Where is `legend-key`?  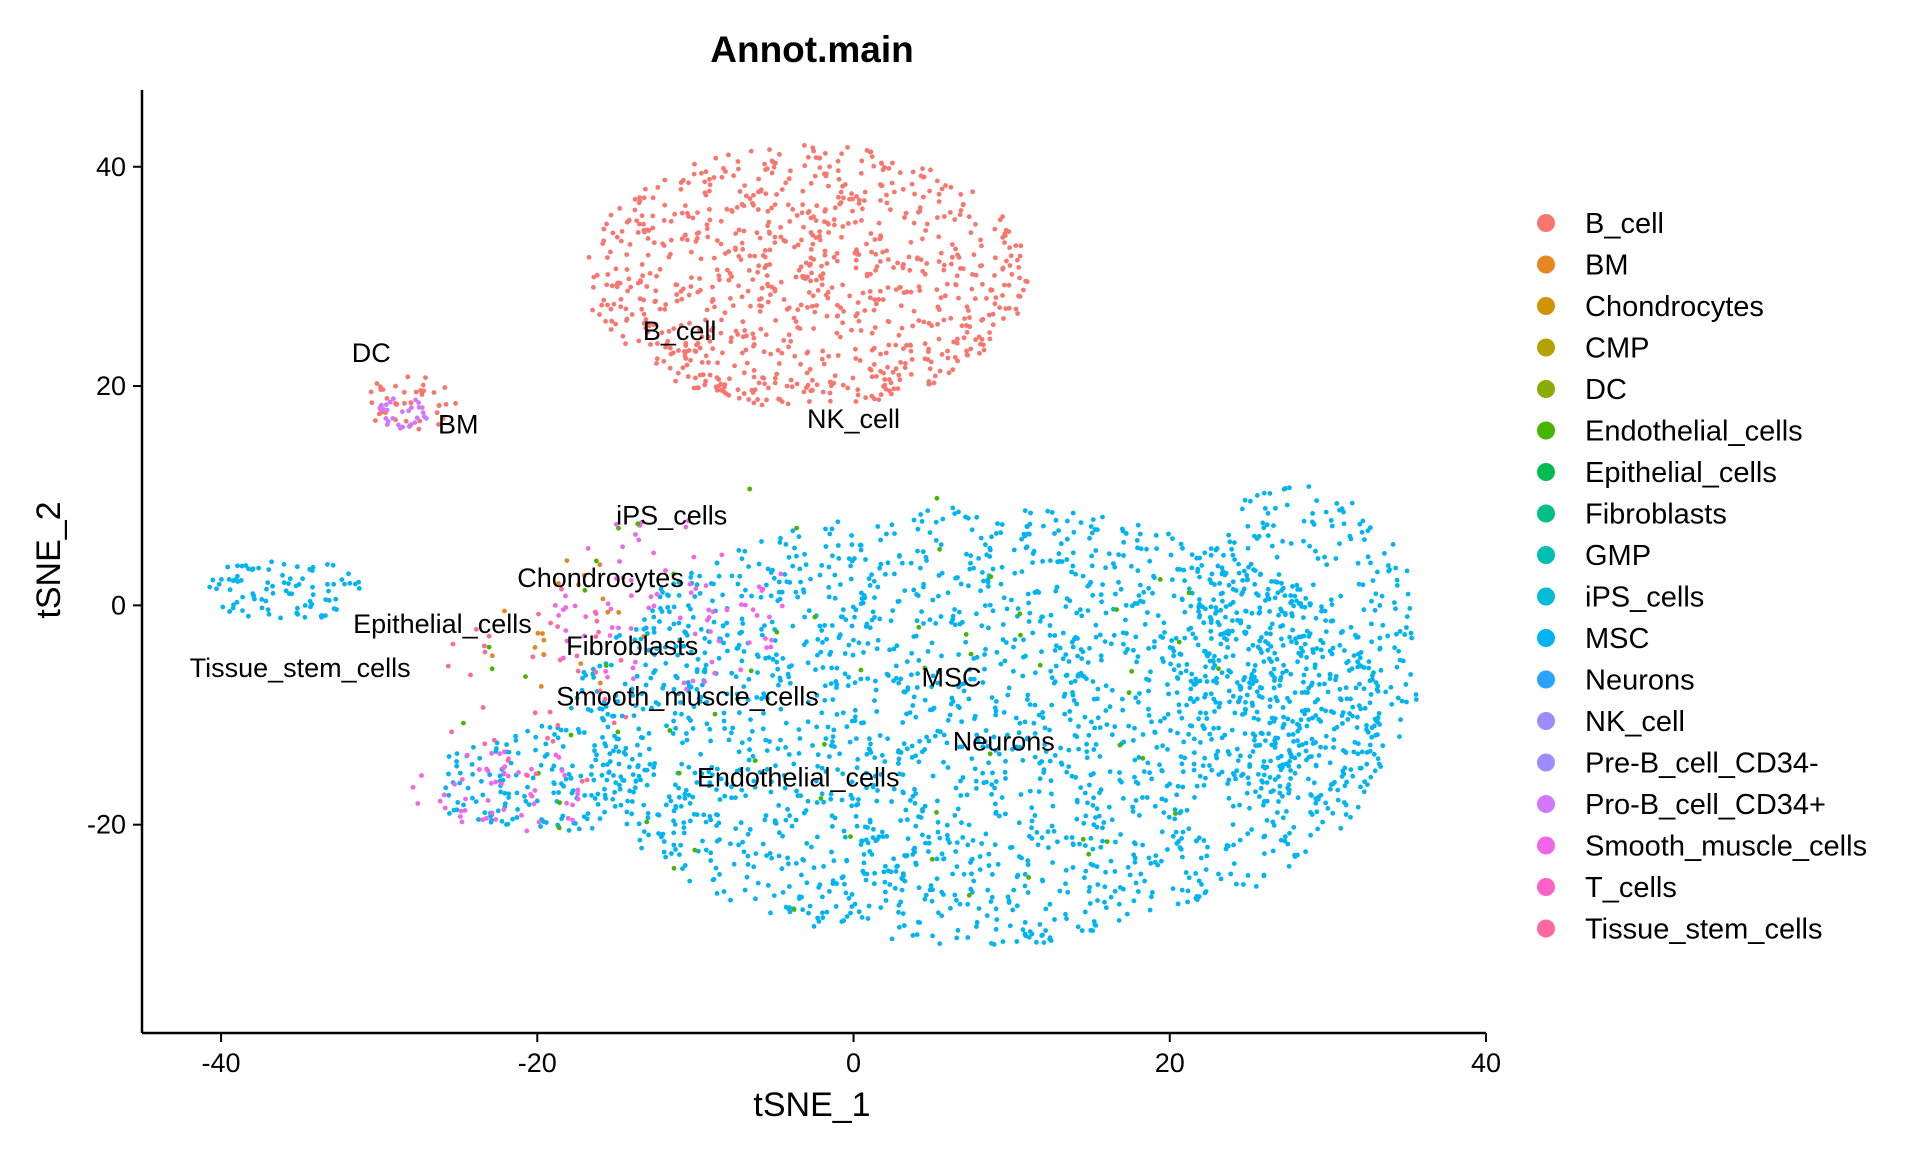 legend-key is located at coordinates (1546, 638).